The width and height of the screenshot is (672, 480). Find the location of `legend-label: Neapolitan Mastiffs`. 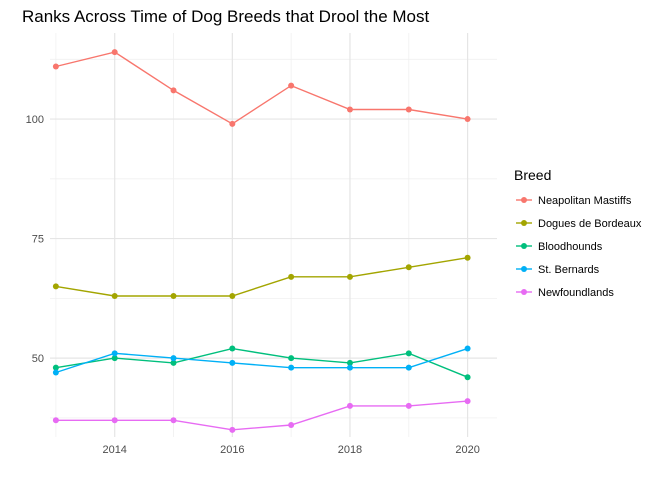

legend-label: Neapolitan Mastiffs is located at coordinates (585, 201).